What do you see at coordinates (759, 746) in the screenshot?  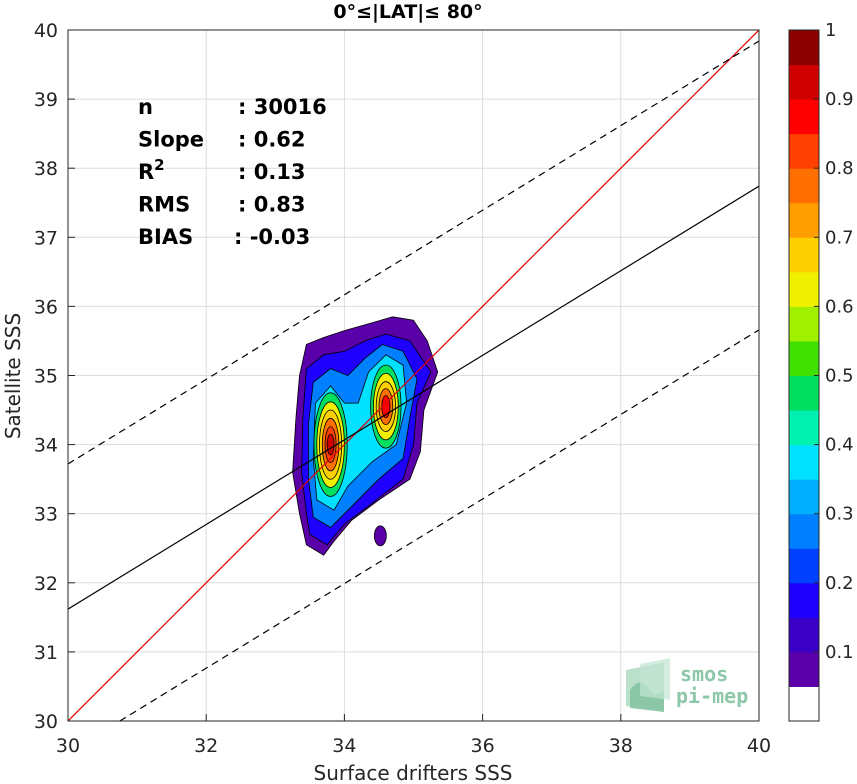 I see `x-tick-label: 40` at bounding box center [759, 746].